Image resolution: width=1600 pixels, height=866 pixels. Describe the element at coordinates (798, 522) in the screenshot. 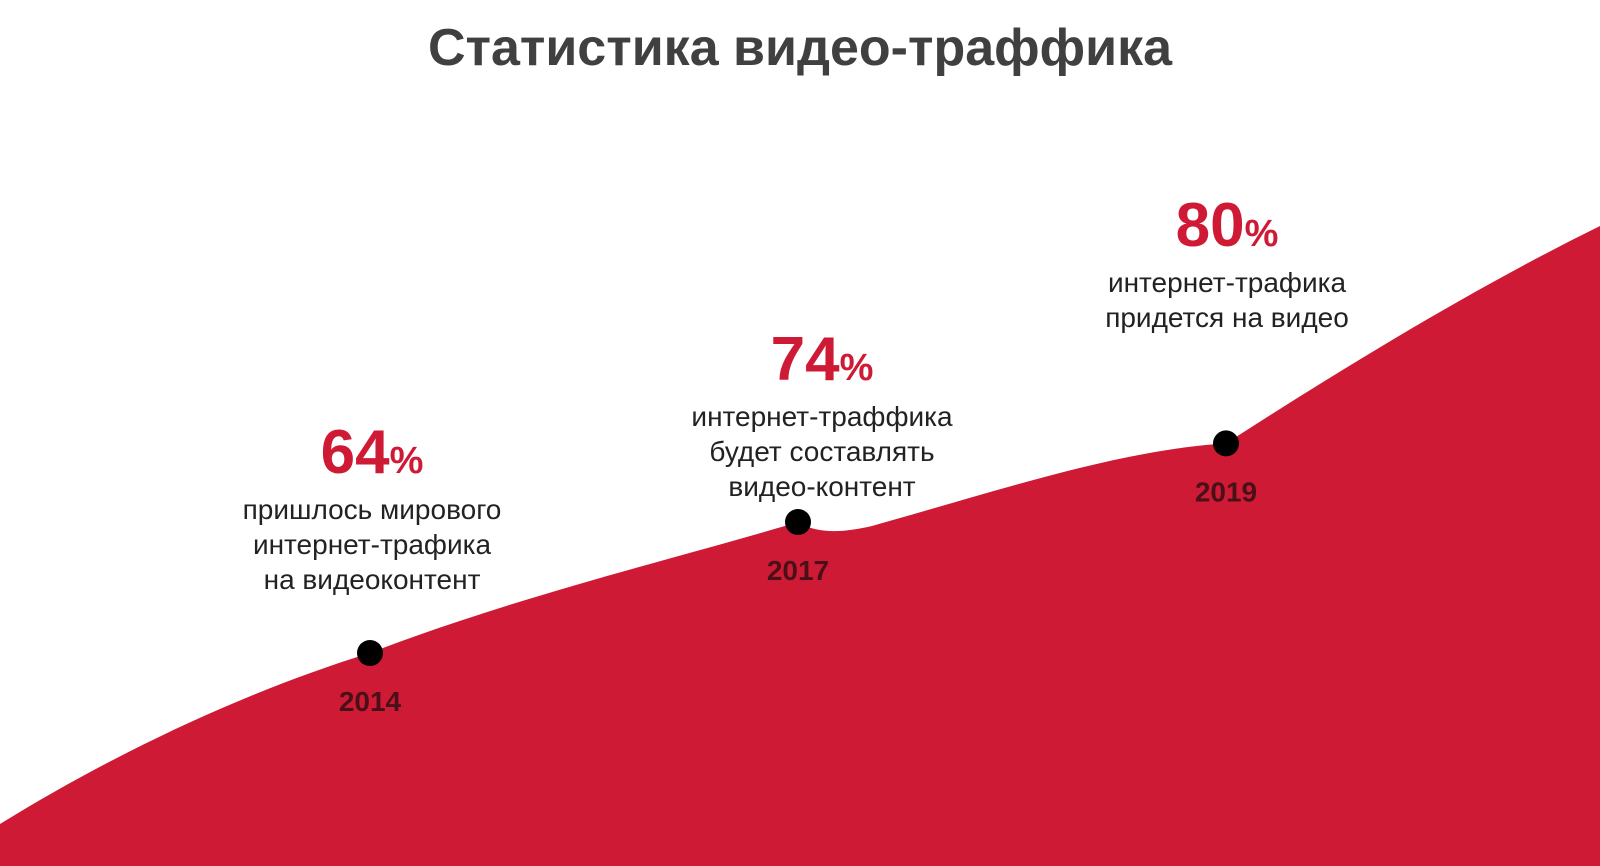

I see `marker-2017` at that location.